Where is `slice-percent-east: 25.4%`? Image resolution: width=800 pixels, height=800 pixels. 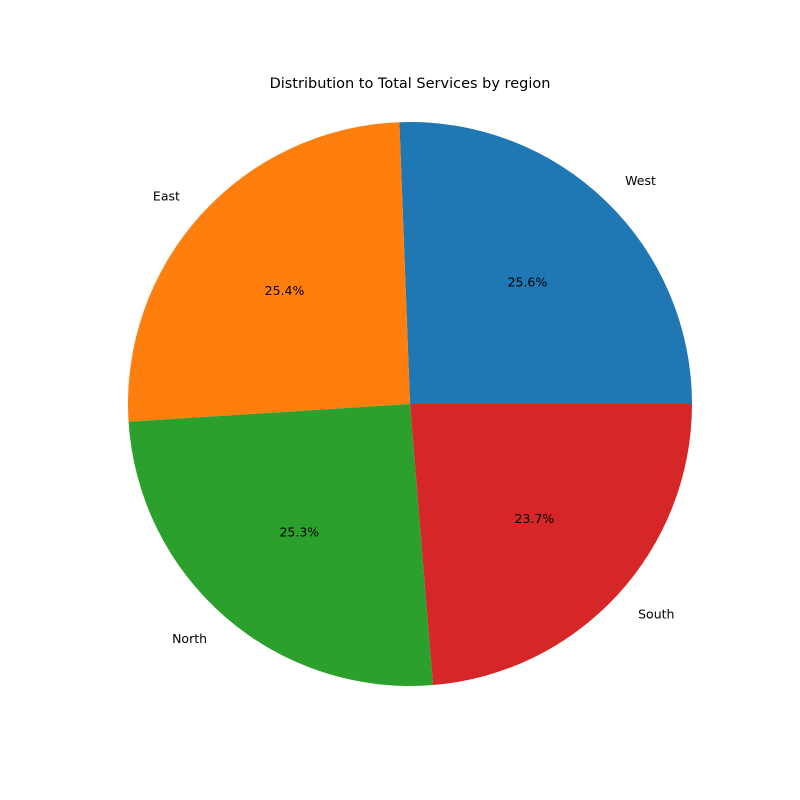
slice-percent-east: 25.4% is located at coordinates (285, 290).